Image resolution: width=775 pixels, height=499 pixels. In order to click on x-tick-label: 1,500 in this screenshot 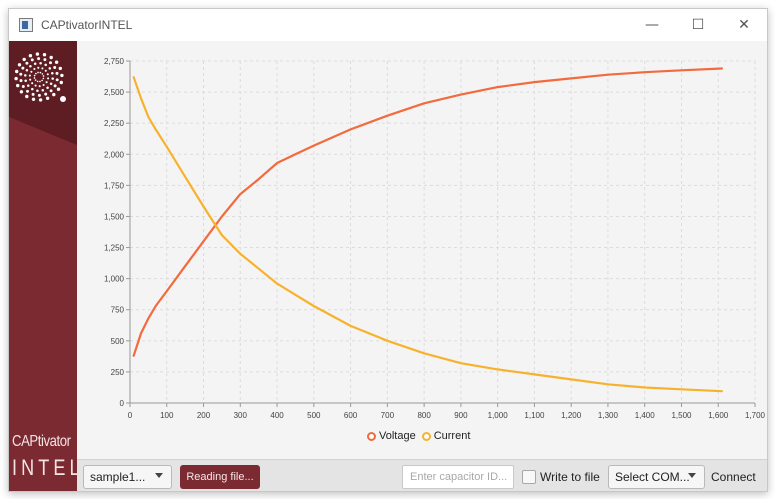, I will do `click(681, 415)`.